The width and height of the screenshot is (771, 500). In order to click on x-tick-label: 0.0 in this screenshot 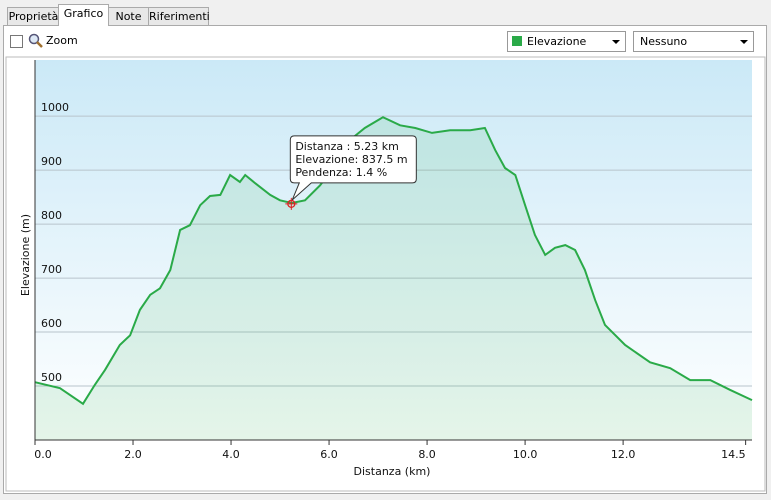, I will do `click(43, 454)`.